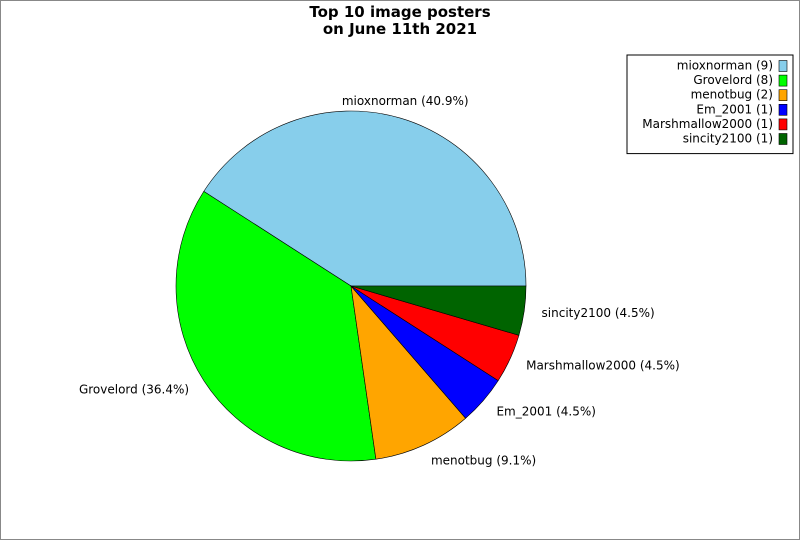  Describe the element at coordinates (732, 95) in the screenshot. I see `legend-label: menotbug (2)` at that location.